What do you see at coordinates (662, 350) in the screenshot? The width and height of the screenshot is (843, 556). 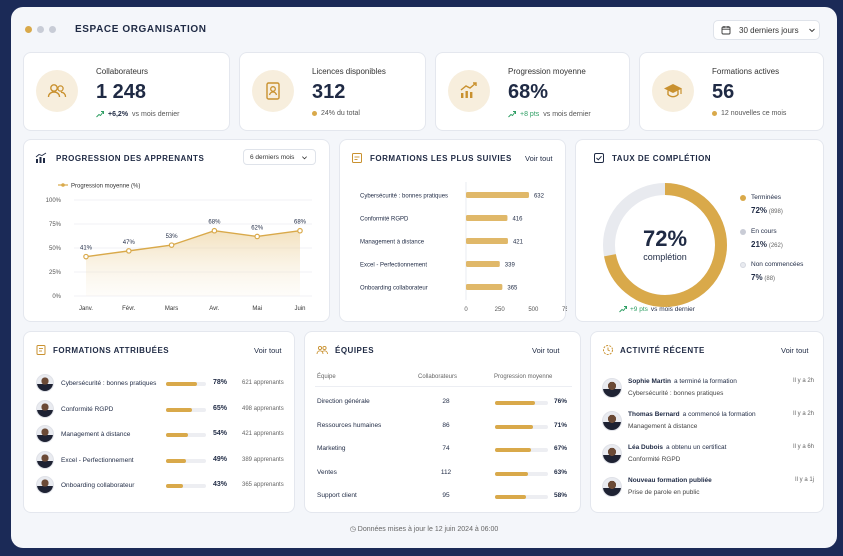 I see `section-title: ACTIVITÉ RÉCENTE` at bounding box center [662, 350].